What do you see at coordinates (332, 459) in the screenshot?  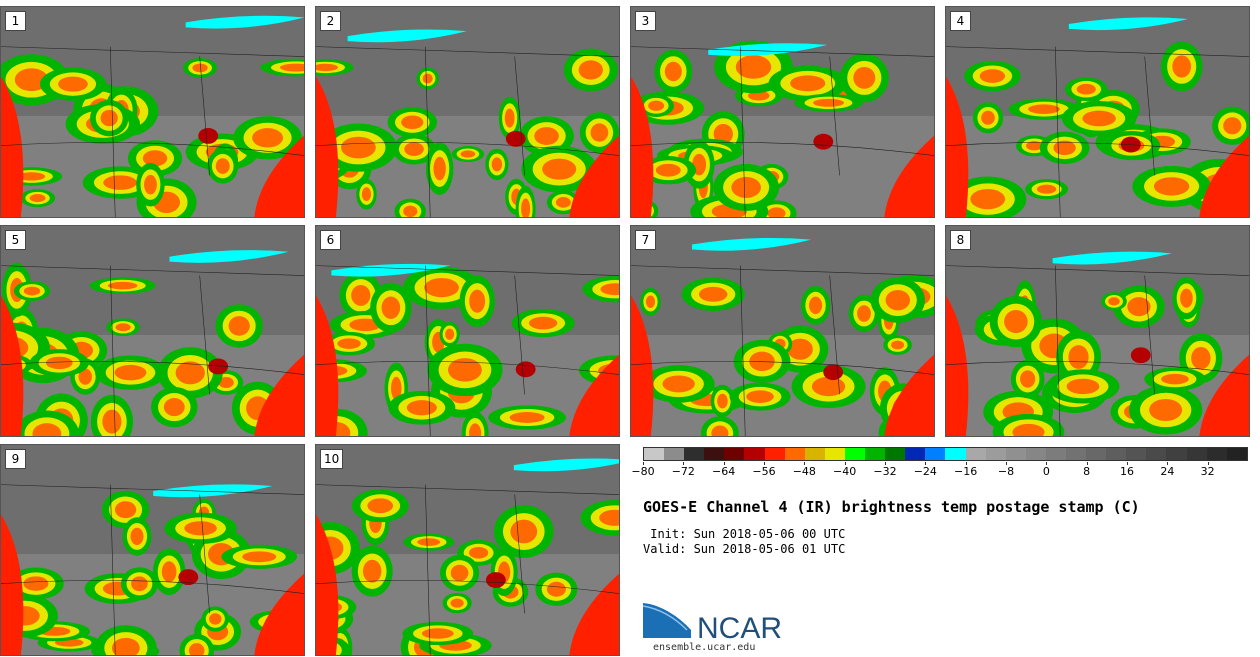 I see `panel-number: 10` at bounding box center [332, 459].